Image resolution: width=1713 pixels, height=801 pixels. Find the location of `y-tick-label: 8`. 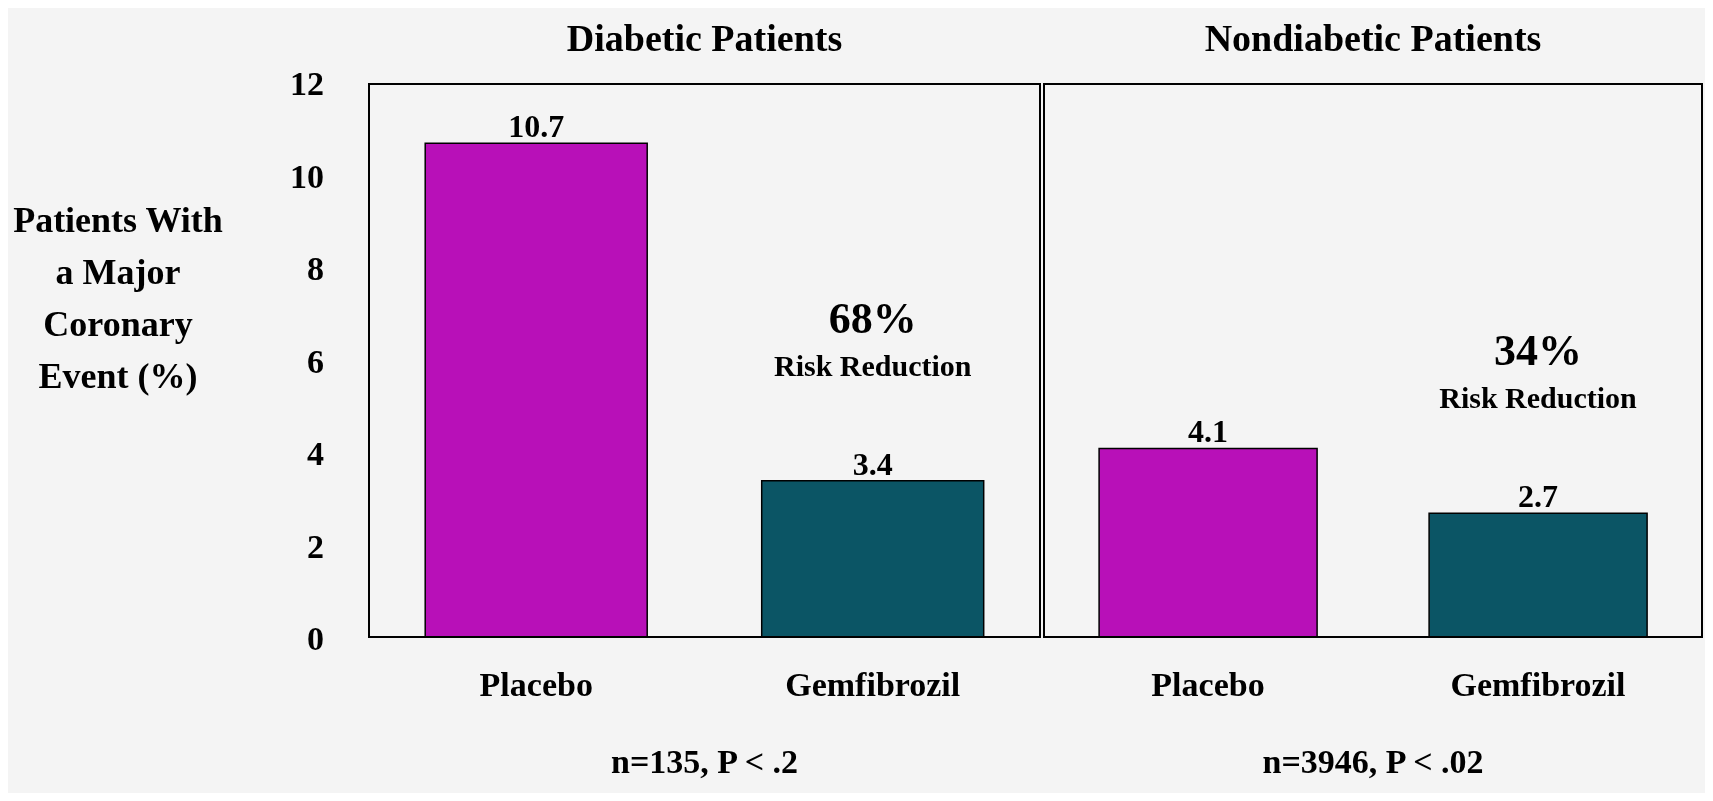

y-tick-label: 8 is located at coordinates (315, 269).